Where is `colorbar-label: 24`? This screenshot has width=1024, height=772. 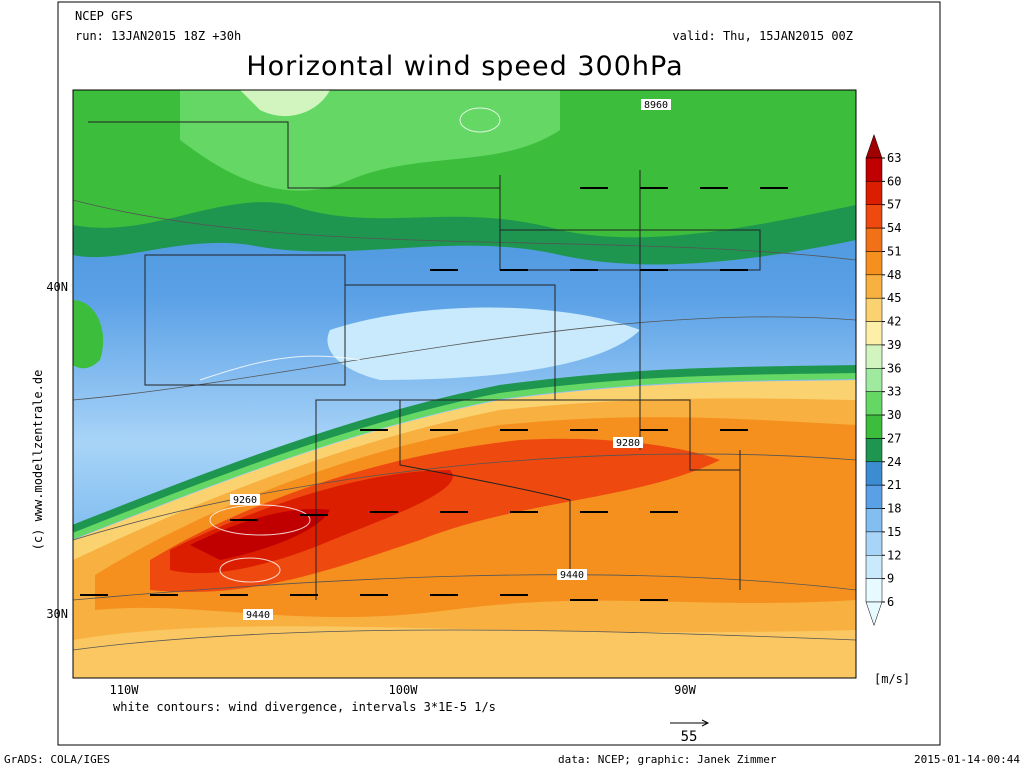
colorbar-label: 24 is located at coordinates (894, 462).